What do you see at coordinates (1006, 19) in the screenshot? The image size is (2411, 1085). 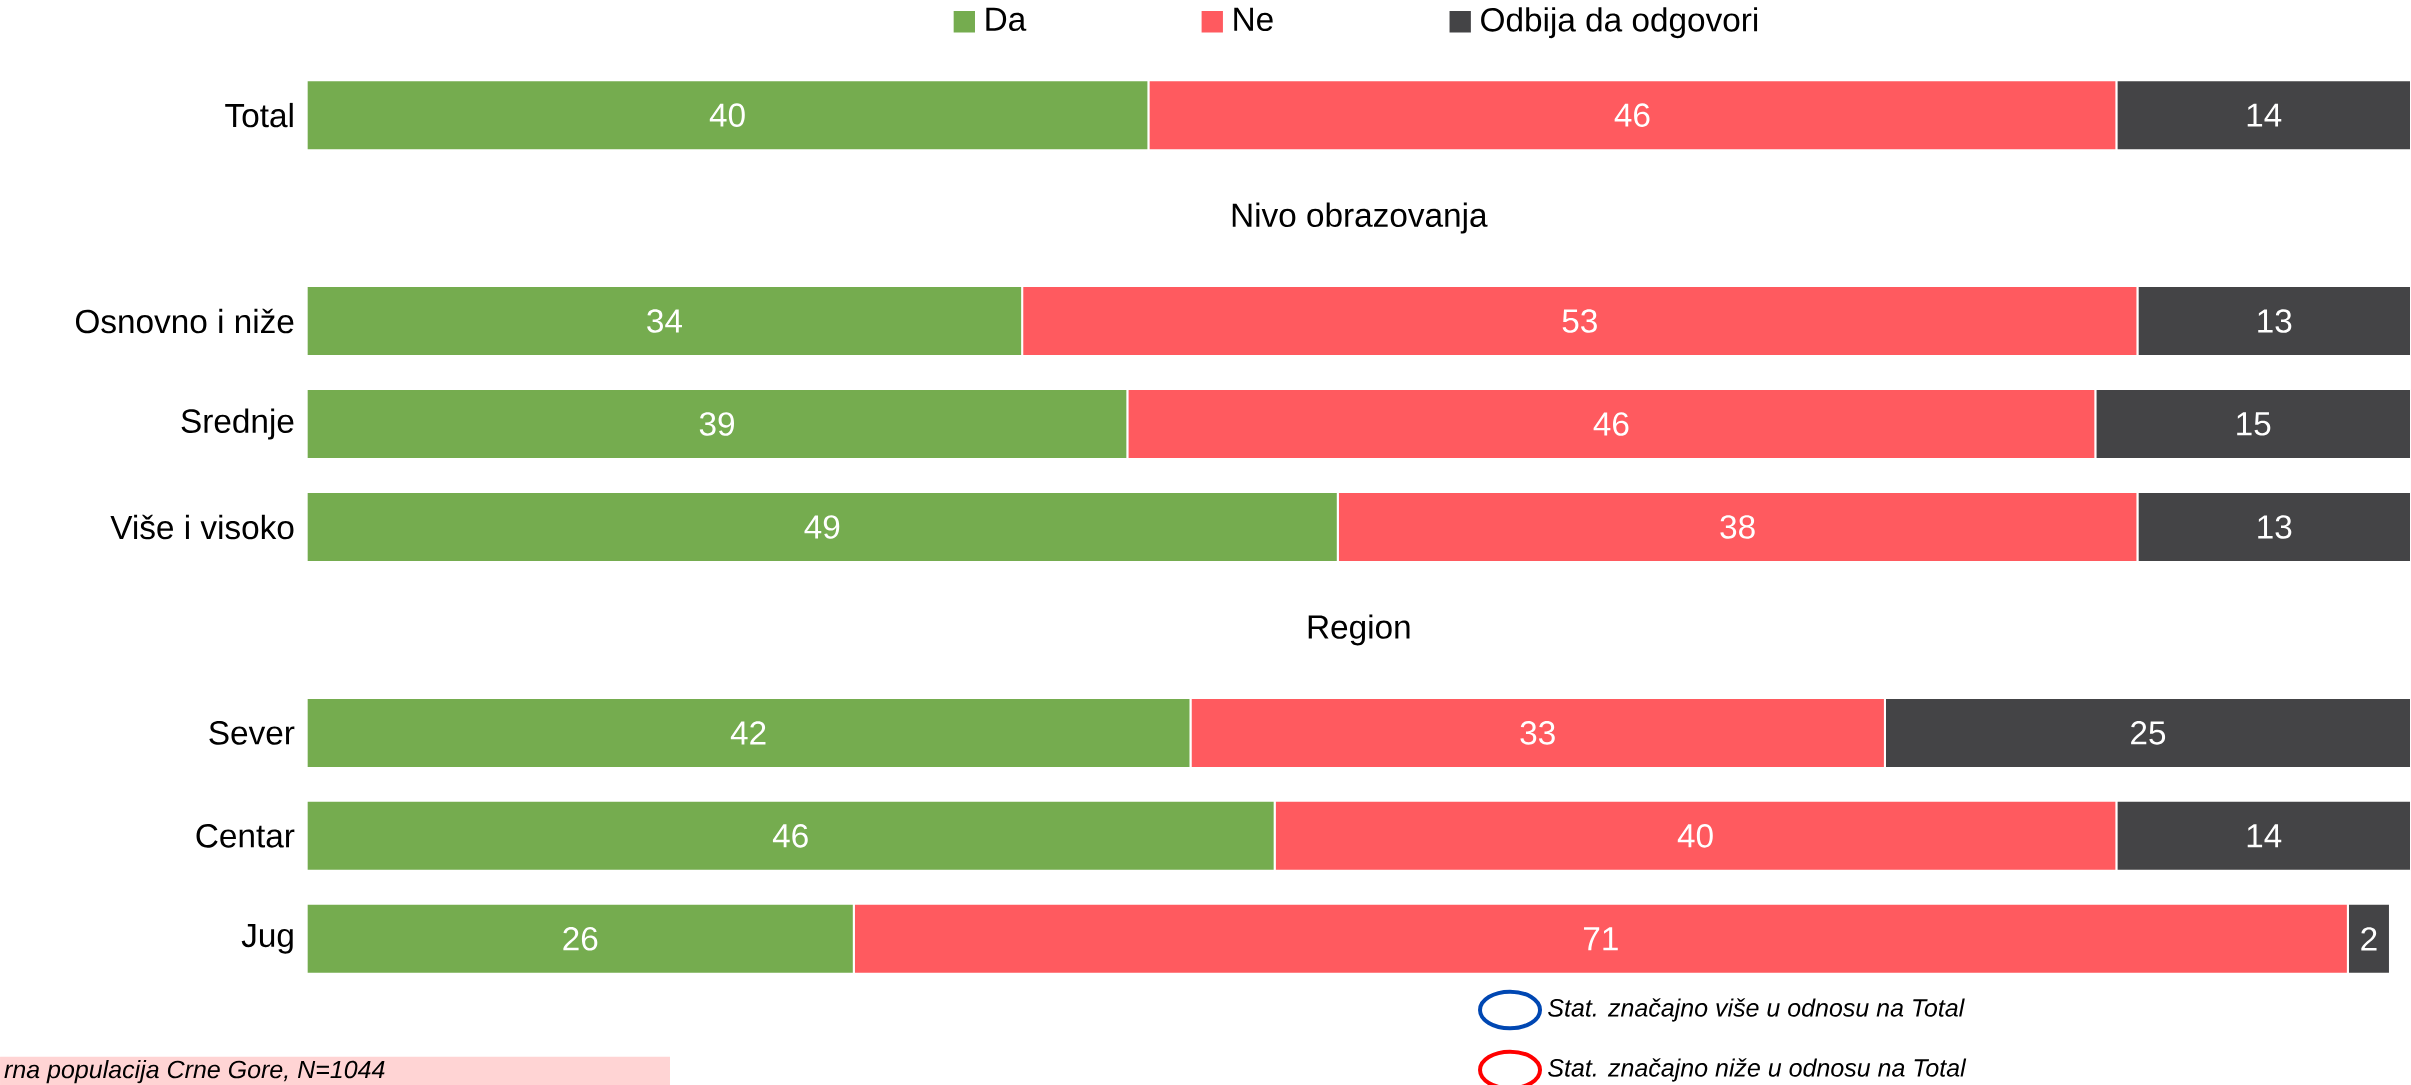 I see `legend-label: Da` at bounding box center [1006, 19].